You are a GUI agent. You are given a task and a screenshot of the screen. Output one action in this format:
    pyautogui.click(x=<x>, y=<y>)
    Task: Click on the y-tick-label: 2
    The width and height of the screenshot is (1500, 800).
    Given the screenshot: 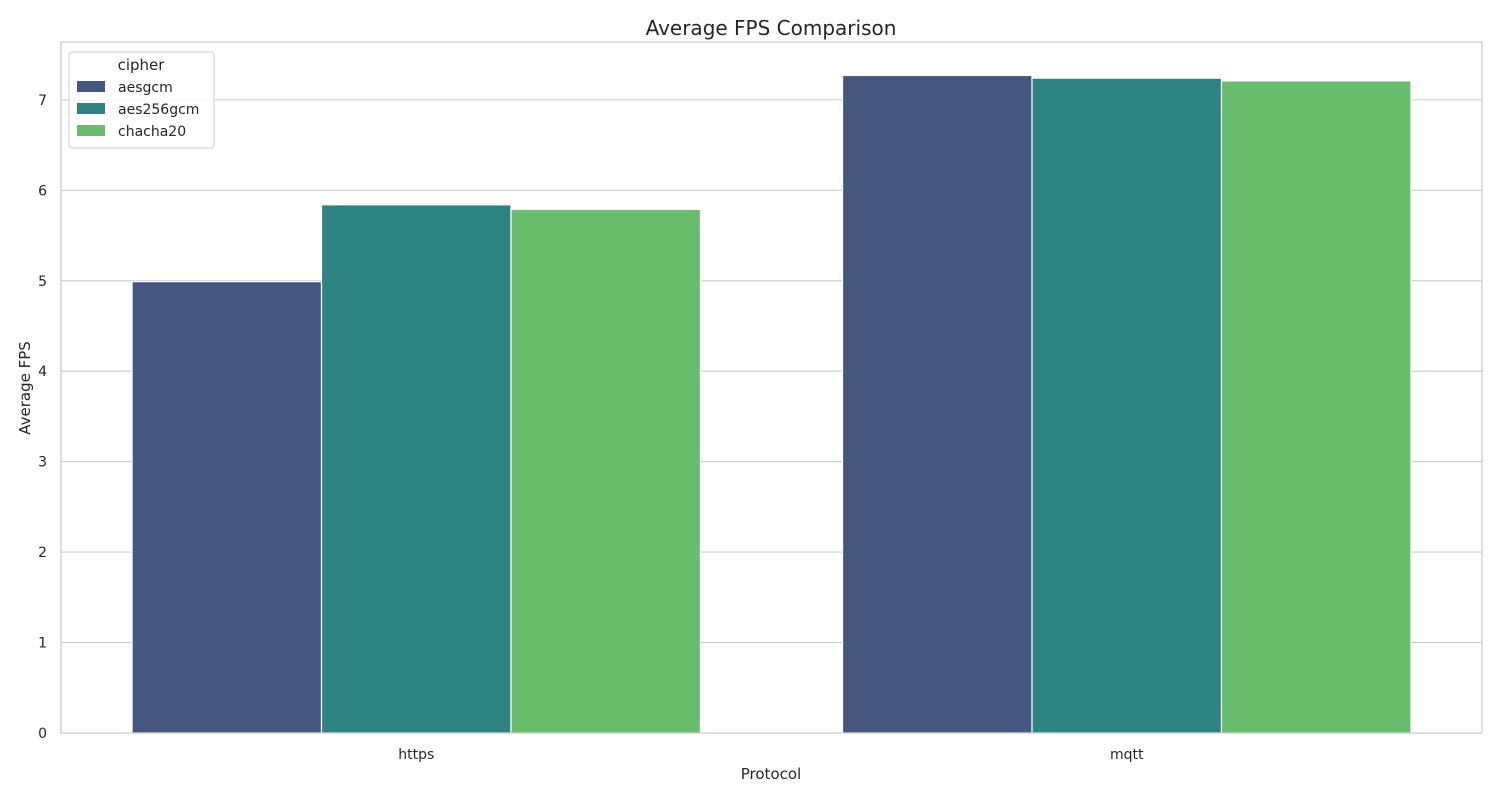 What is the action you would take?
    pyautogui.click(x=42, y=553)
    